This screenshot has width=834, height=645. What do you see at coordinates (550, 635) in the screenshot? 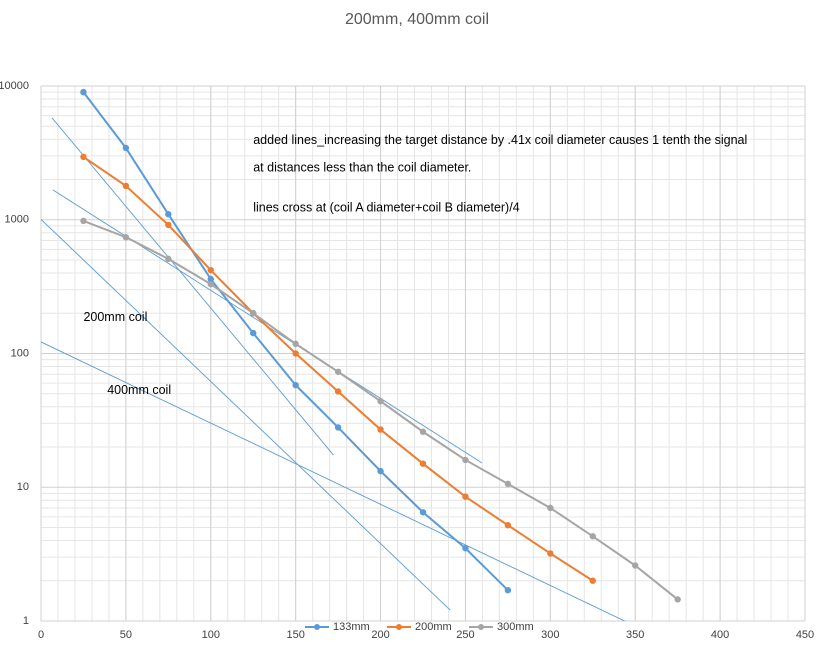
I see `x-tick-label: 300` at bounding box center [550, 635].